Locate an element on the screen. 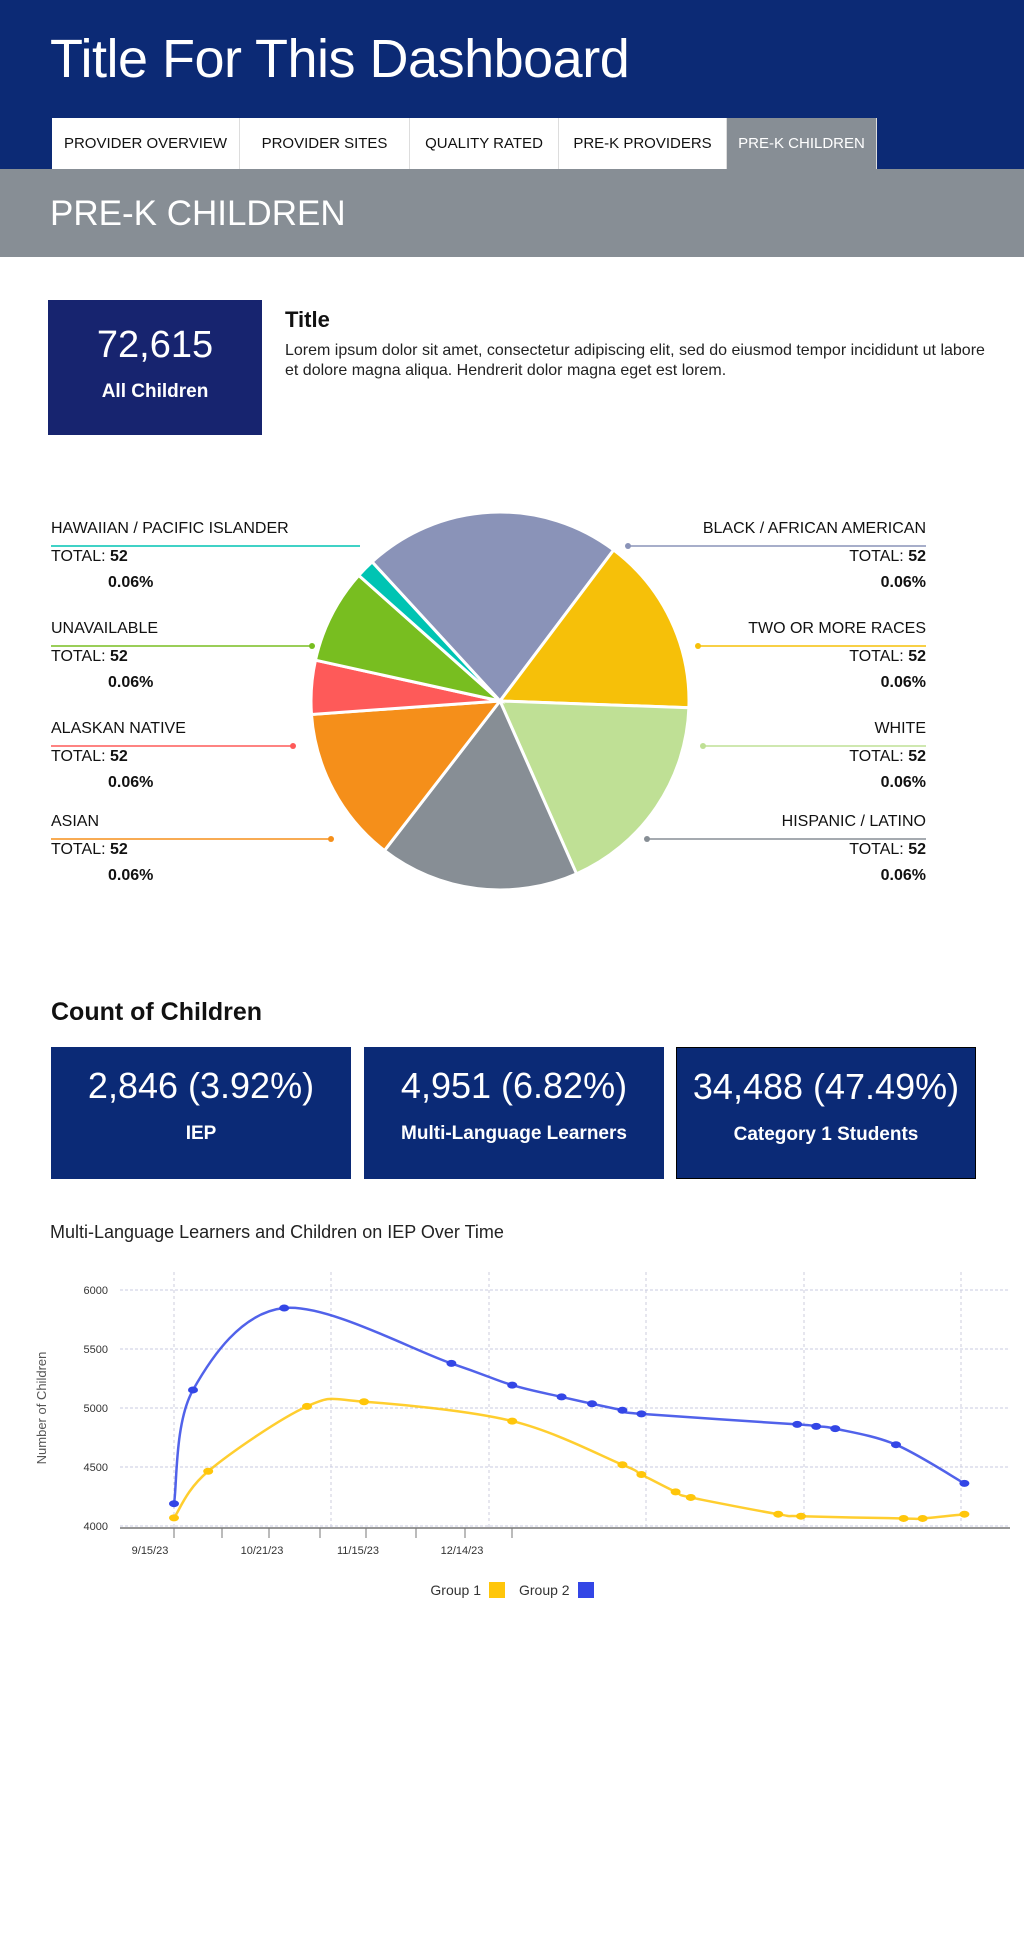 The image size is (1024, 1958). tab-provider-overview: PROVIDER OVERVIEW is located at coordinates (146, 143).